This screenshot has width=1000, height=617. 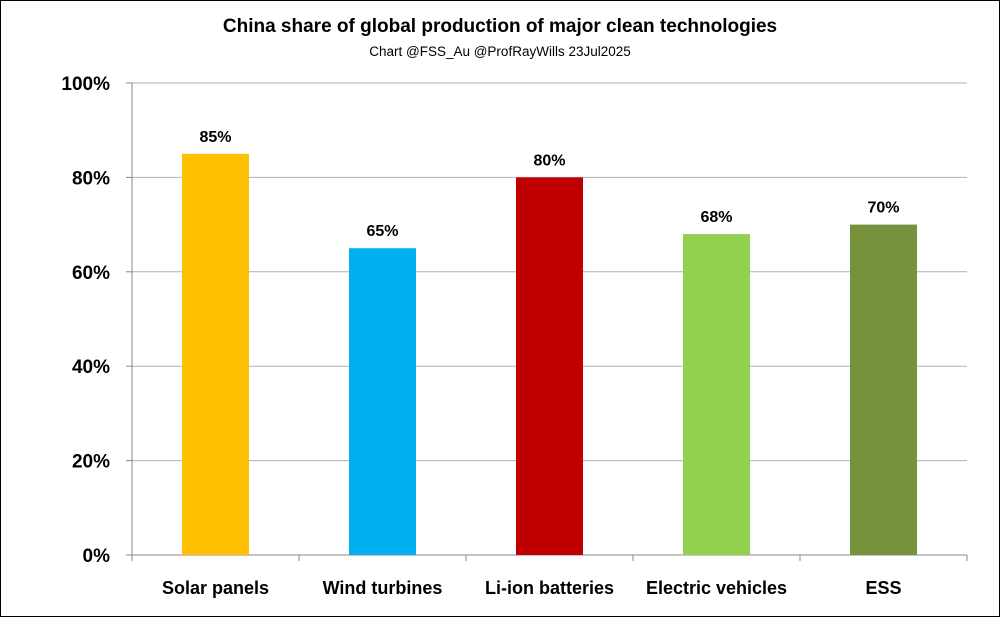 What do you see at coordinates (549, 366) in the screenshot?
I see `bar-li-ion-batteries` at bounding box center [549, 366].